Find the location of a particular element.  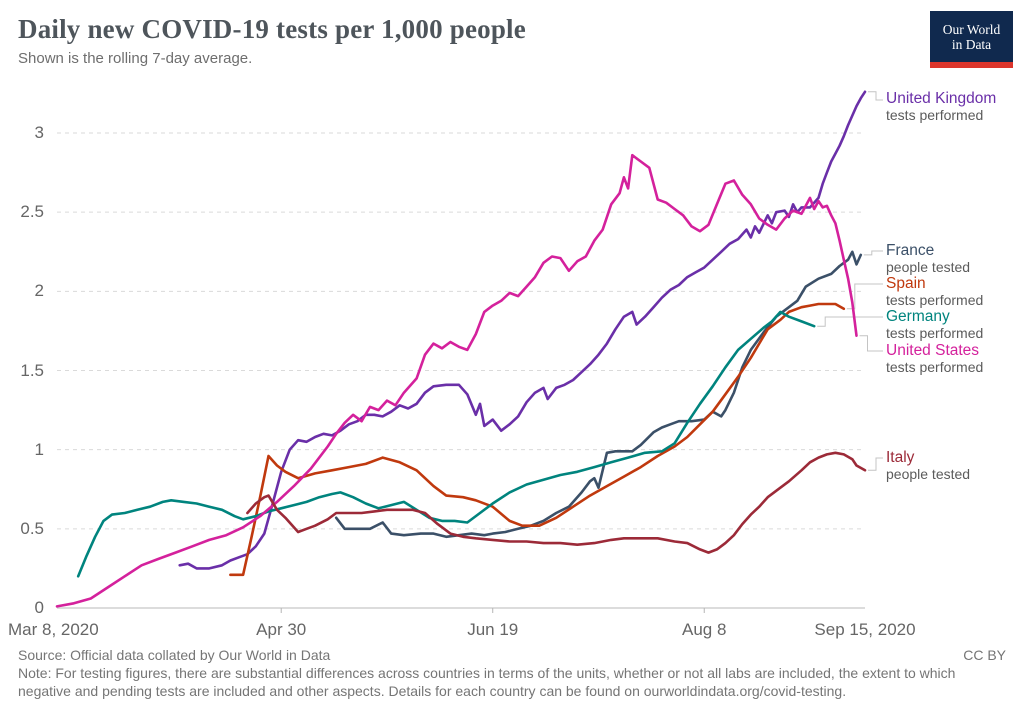

y-axis-tick-3: 1.5 is located at coordinates (32, 370).